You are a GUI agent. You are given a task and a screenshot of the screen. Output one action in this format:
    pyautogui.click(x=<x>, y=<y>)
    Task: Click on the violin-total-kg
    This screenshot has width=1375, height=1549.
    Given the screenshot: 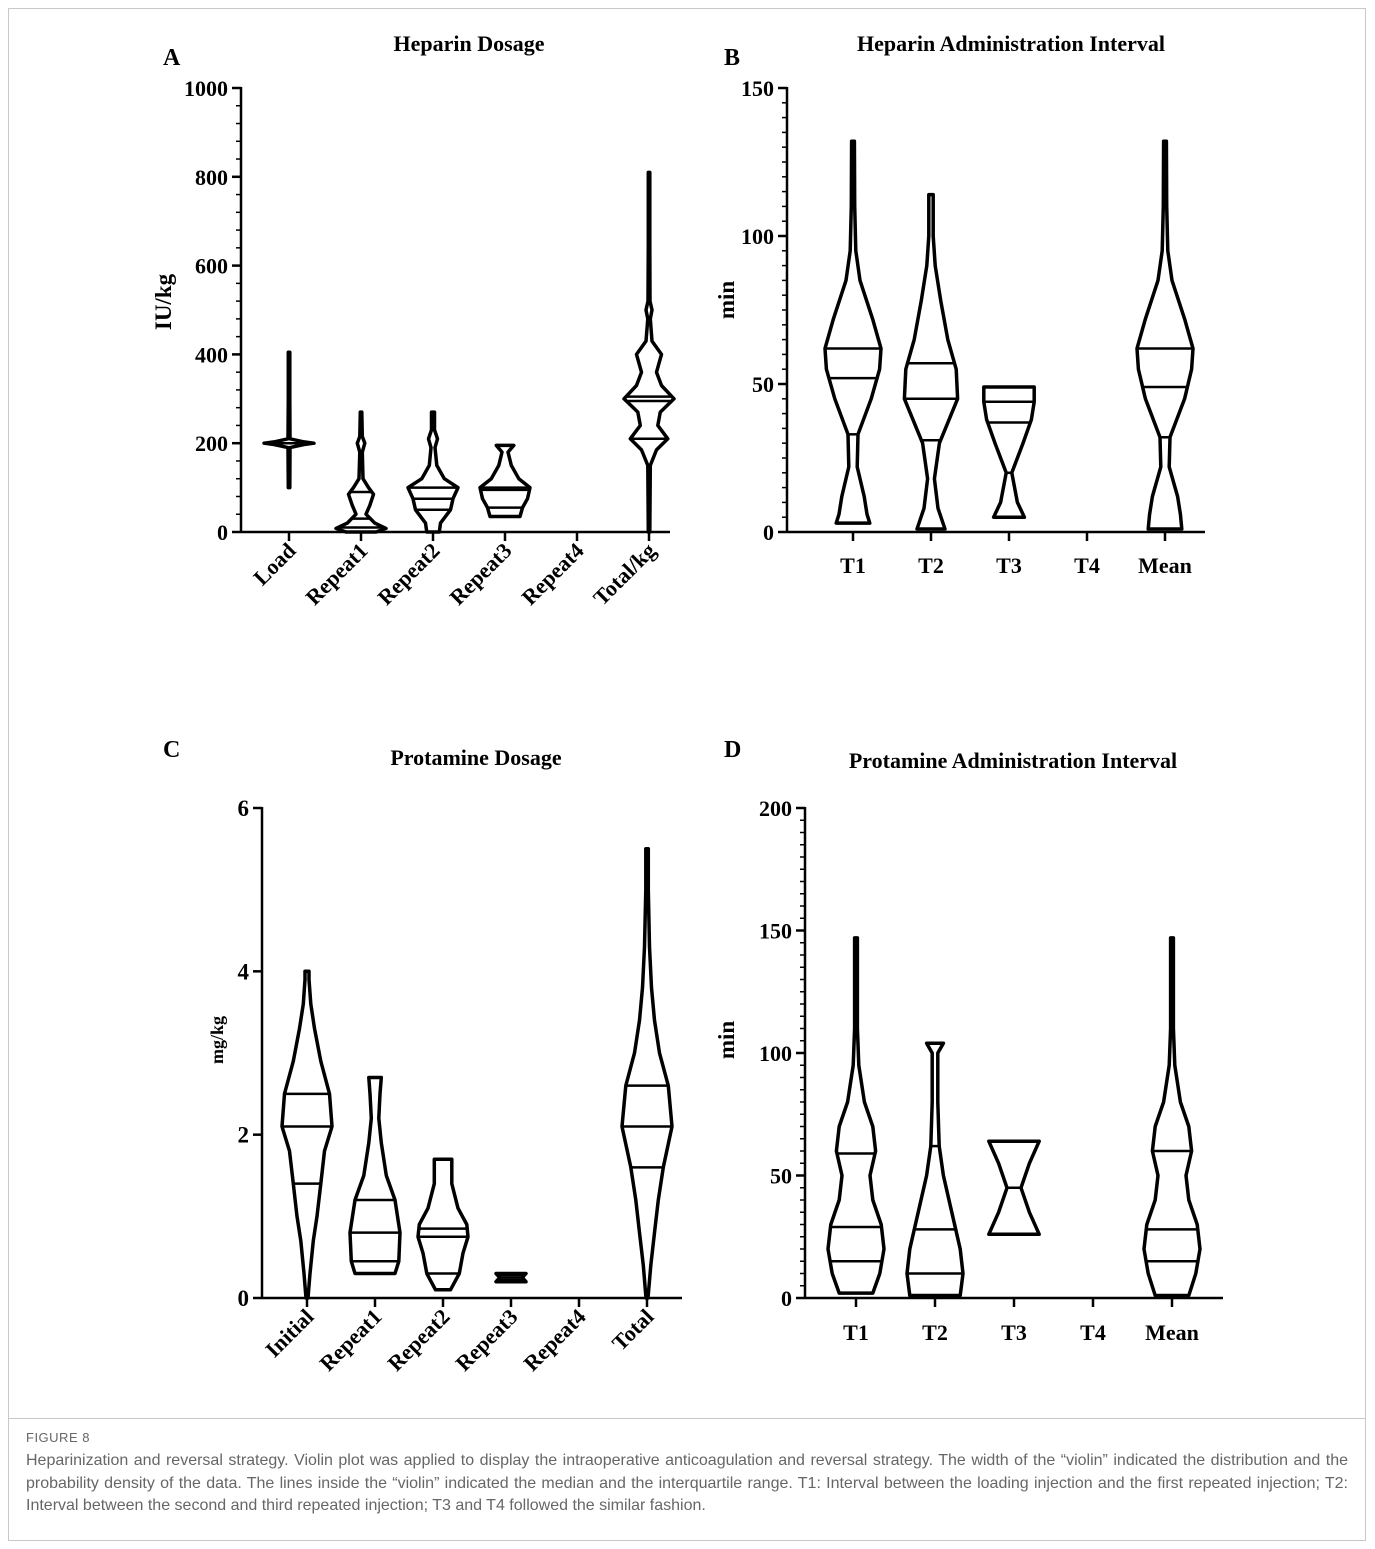 What is the action you would take?
    pyautogui.click(x=649, y=352)
    